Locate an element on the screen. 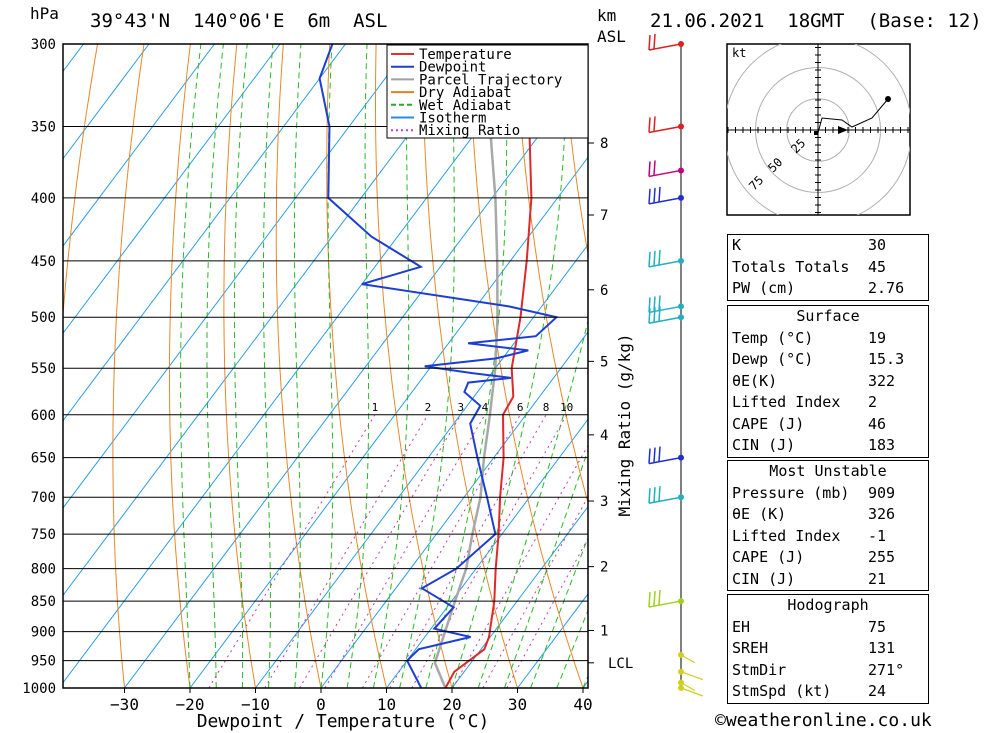 The height and width of the screenshot is (733, 1000). storm-motion-arrow is located at coordinates (843, 130).